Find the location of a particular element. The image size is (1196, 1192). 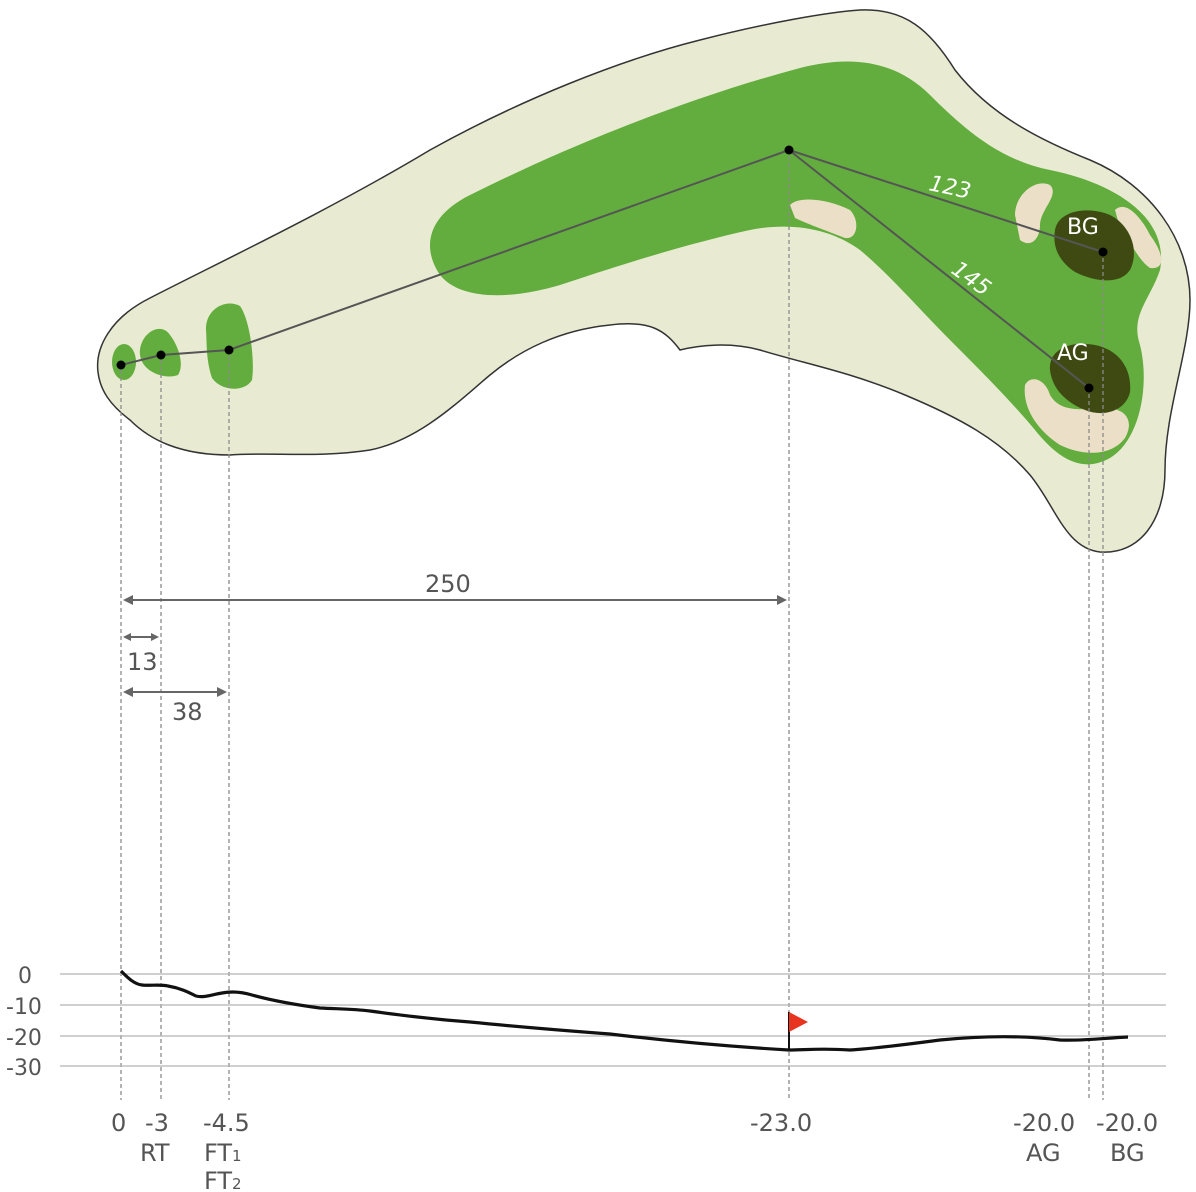

station-label-rt: RT is located at coordinates (155, 1153).